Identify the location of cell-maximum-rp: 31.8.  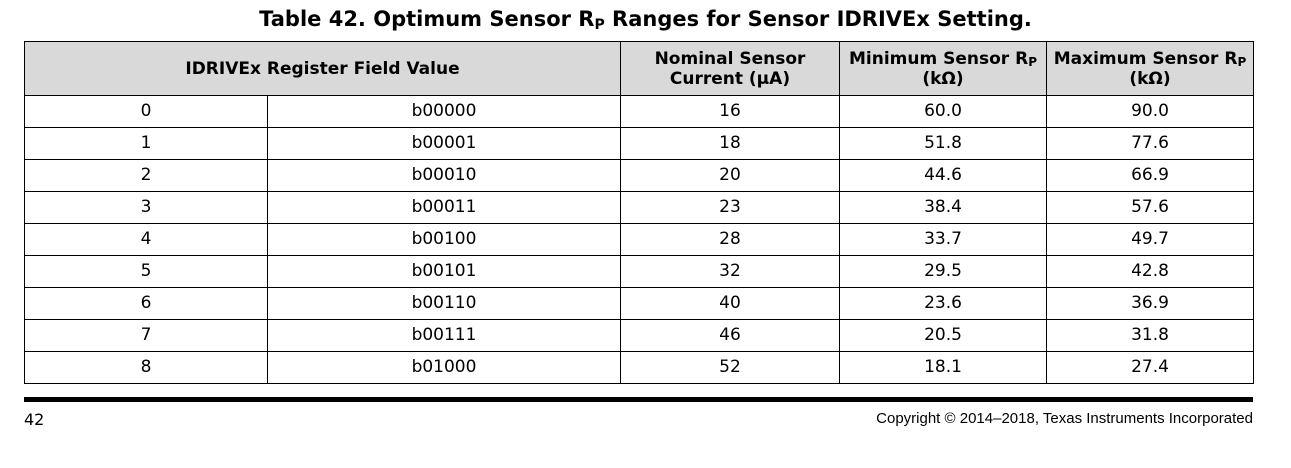
(1150, 335).